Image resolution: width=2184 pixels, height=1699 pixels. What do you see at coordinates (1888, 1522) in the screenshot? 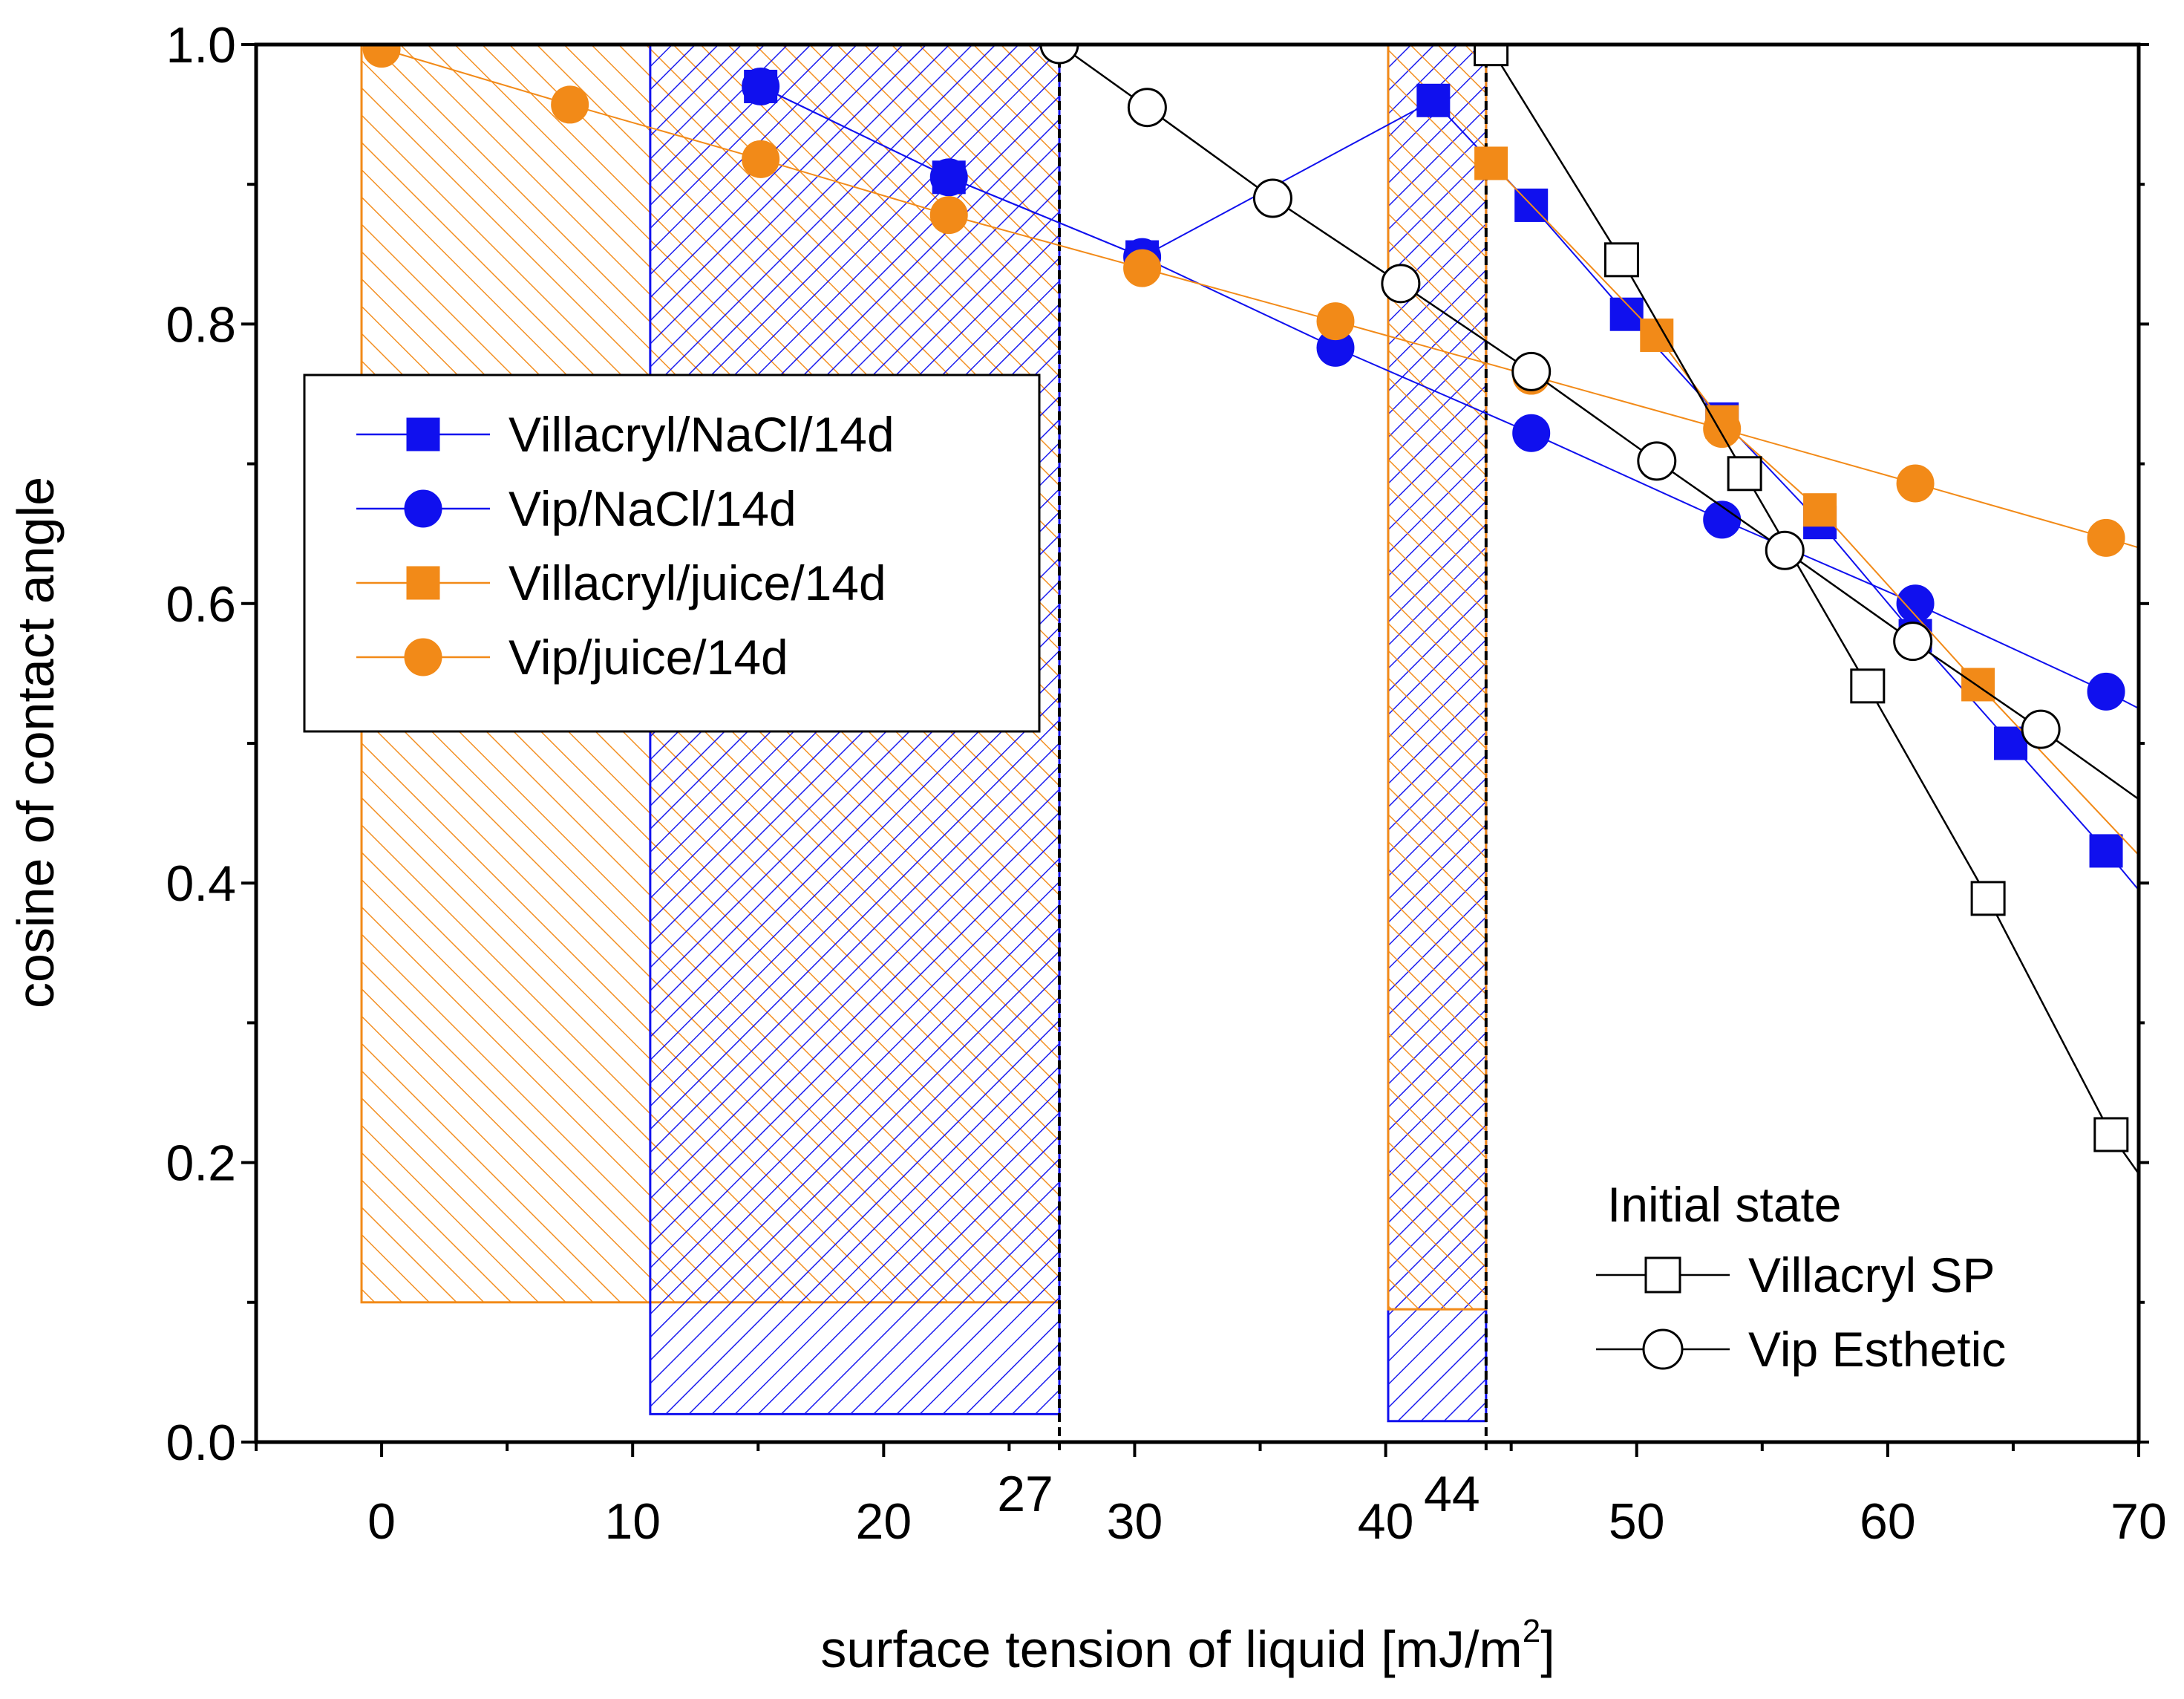
I see `x-tick-label-60: 60` at bounding box center [1888, 1522].